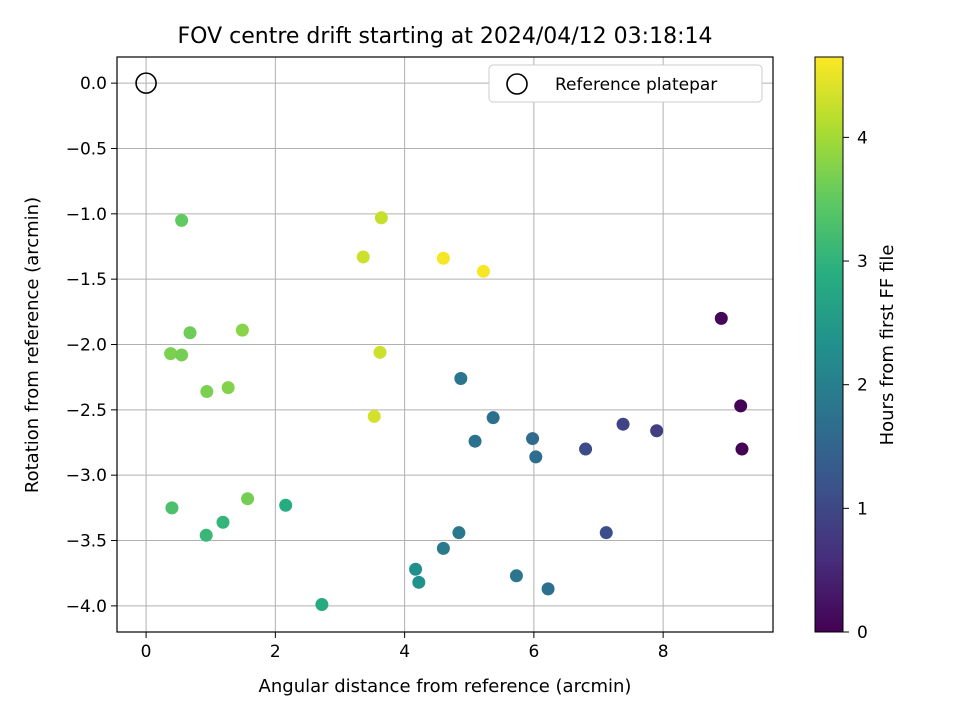 The width and height of the screenshot is (960, 720). What do you see at coordinates (829, 344) in the screenshot?
I see `colorbar-gradient` at bounding box center [829, 344].